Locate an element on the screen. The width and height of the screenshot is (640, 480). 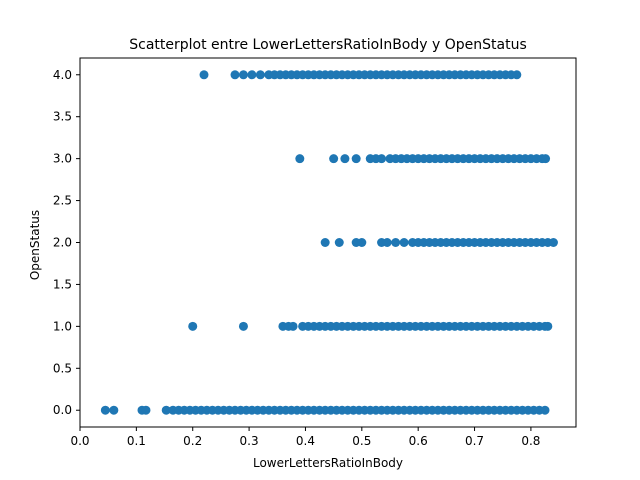
x-tick-label: 0.0 is located at coordinates (79, 441).